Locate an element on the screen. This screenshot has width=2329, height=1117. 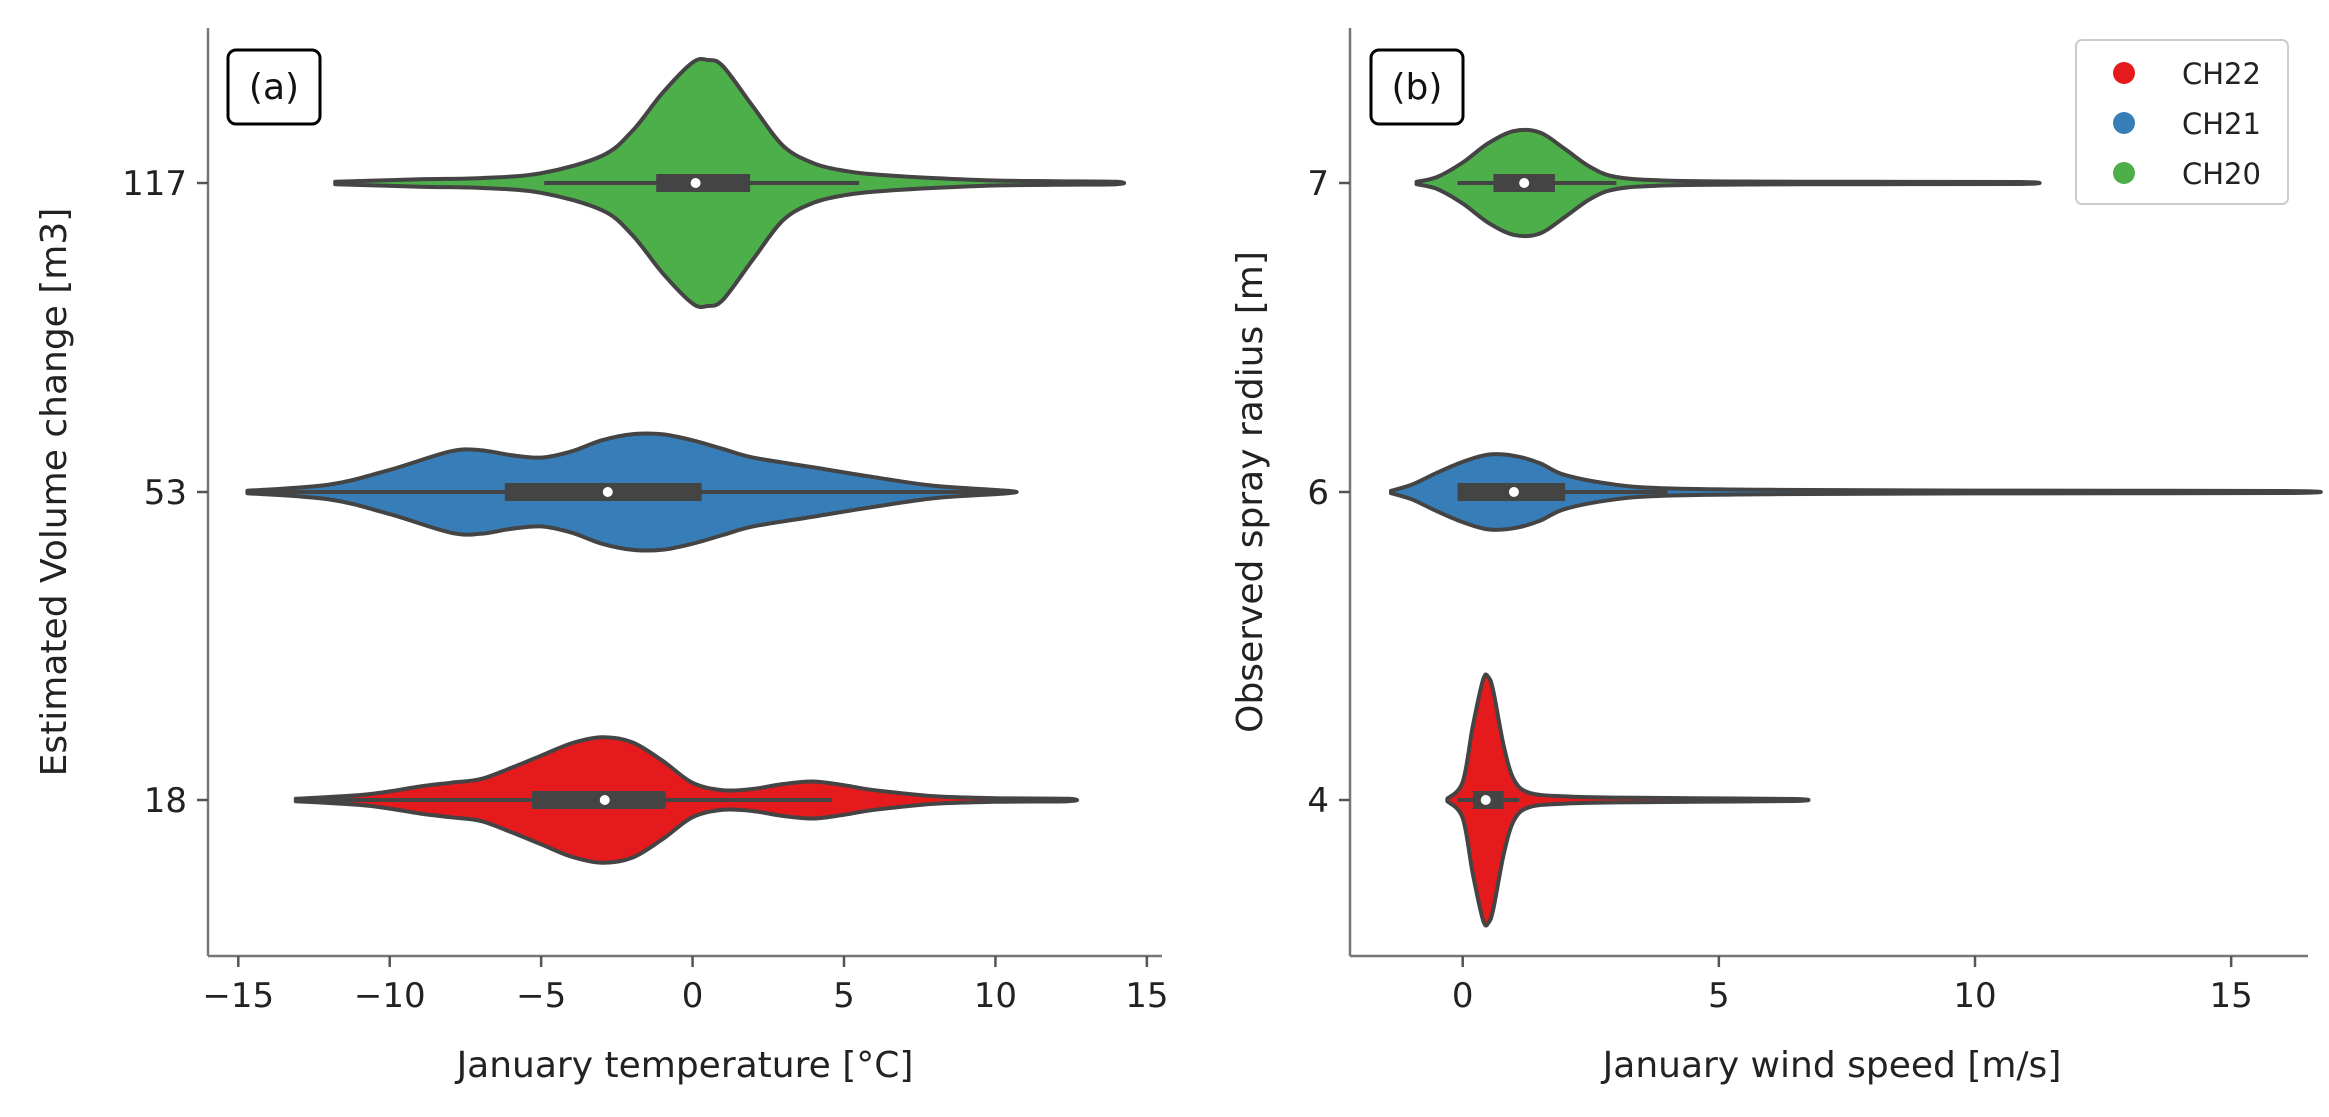
y-tick-label: 117 is located at coordinates (154, 184).